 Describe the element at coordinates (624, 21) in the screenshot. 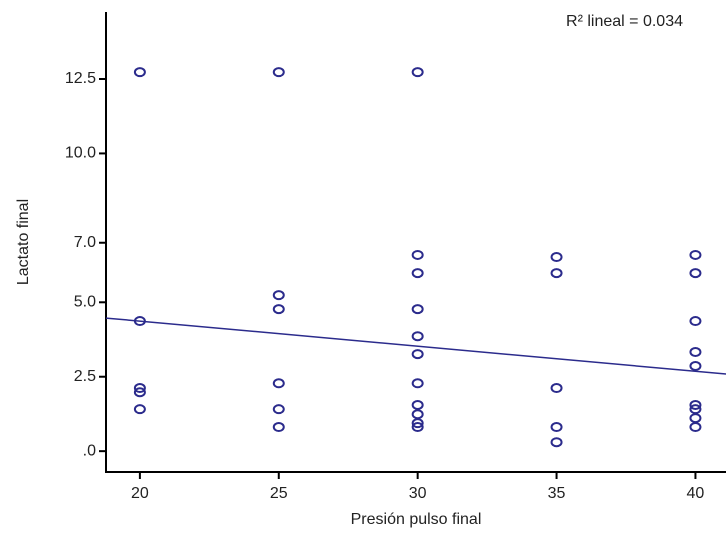

I see `annotation: R² lineal = 0.034` at that location.